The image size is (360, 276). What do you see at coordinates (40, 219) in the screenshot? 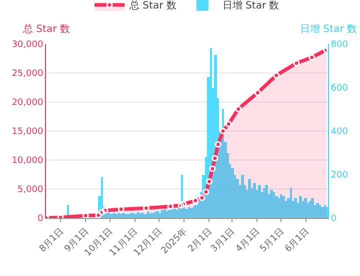
I see `y-tick-label: 0` at bounding box center [40, 219].